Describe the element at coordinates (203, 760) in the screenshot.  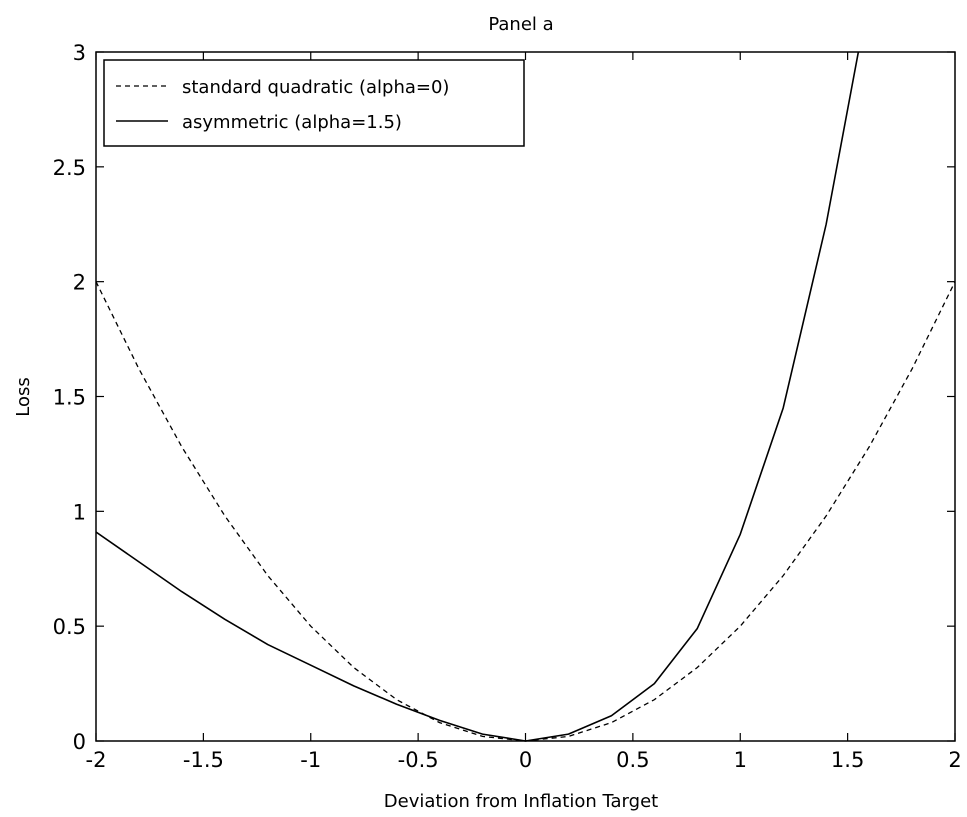
I see `x-tick-label: -1.5` at that location.